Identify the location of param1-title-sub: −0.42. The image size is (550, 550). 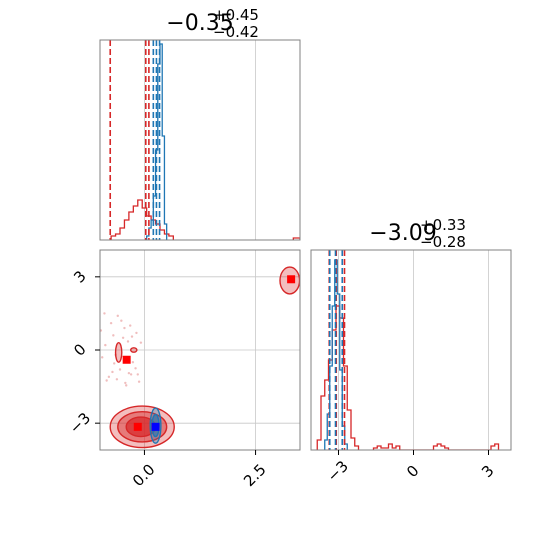
(236, 32).